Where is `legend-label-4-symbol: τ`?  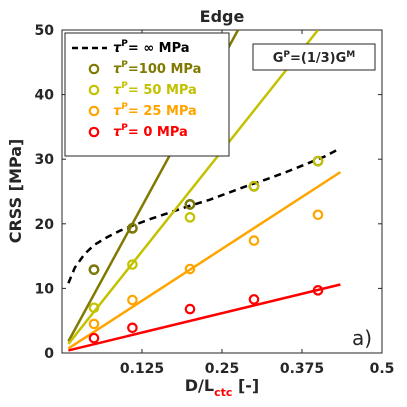
legend-label-4-symbol: τ is located at coordinates (117, 132).